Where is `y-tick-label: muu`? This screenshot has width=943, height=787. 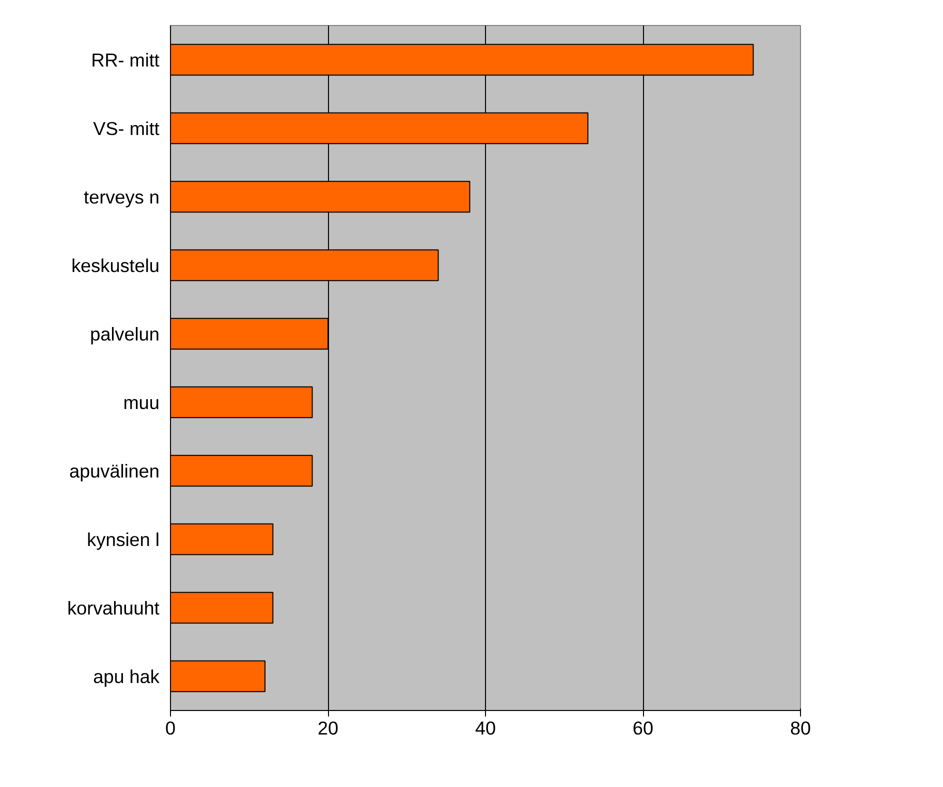 y-tick-label: muu is located at coordinates (141, 402).